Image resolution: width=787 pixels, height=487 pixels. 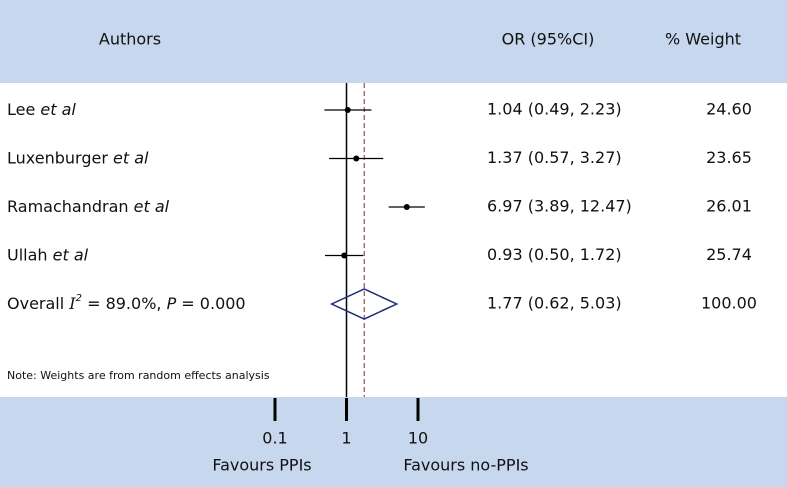 What do you see at coordinates (346, 438) in the screenshot?
I see `x-tick-label: 1` at bounding box center [346, 438].